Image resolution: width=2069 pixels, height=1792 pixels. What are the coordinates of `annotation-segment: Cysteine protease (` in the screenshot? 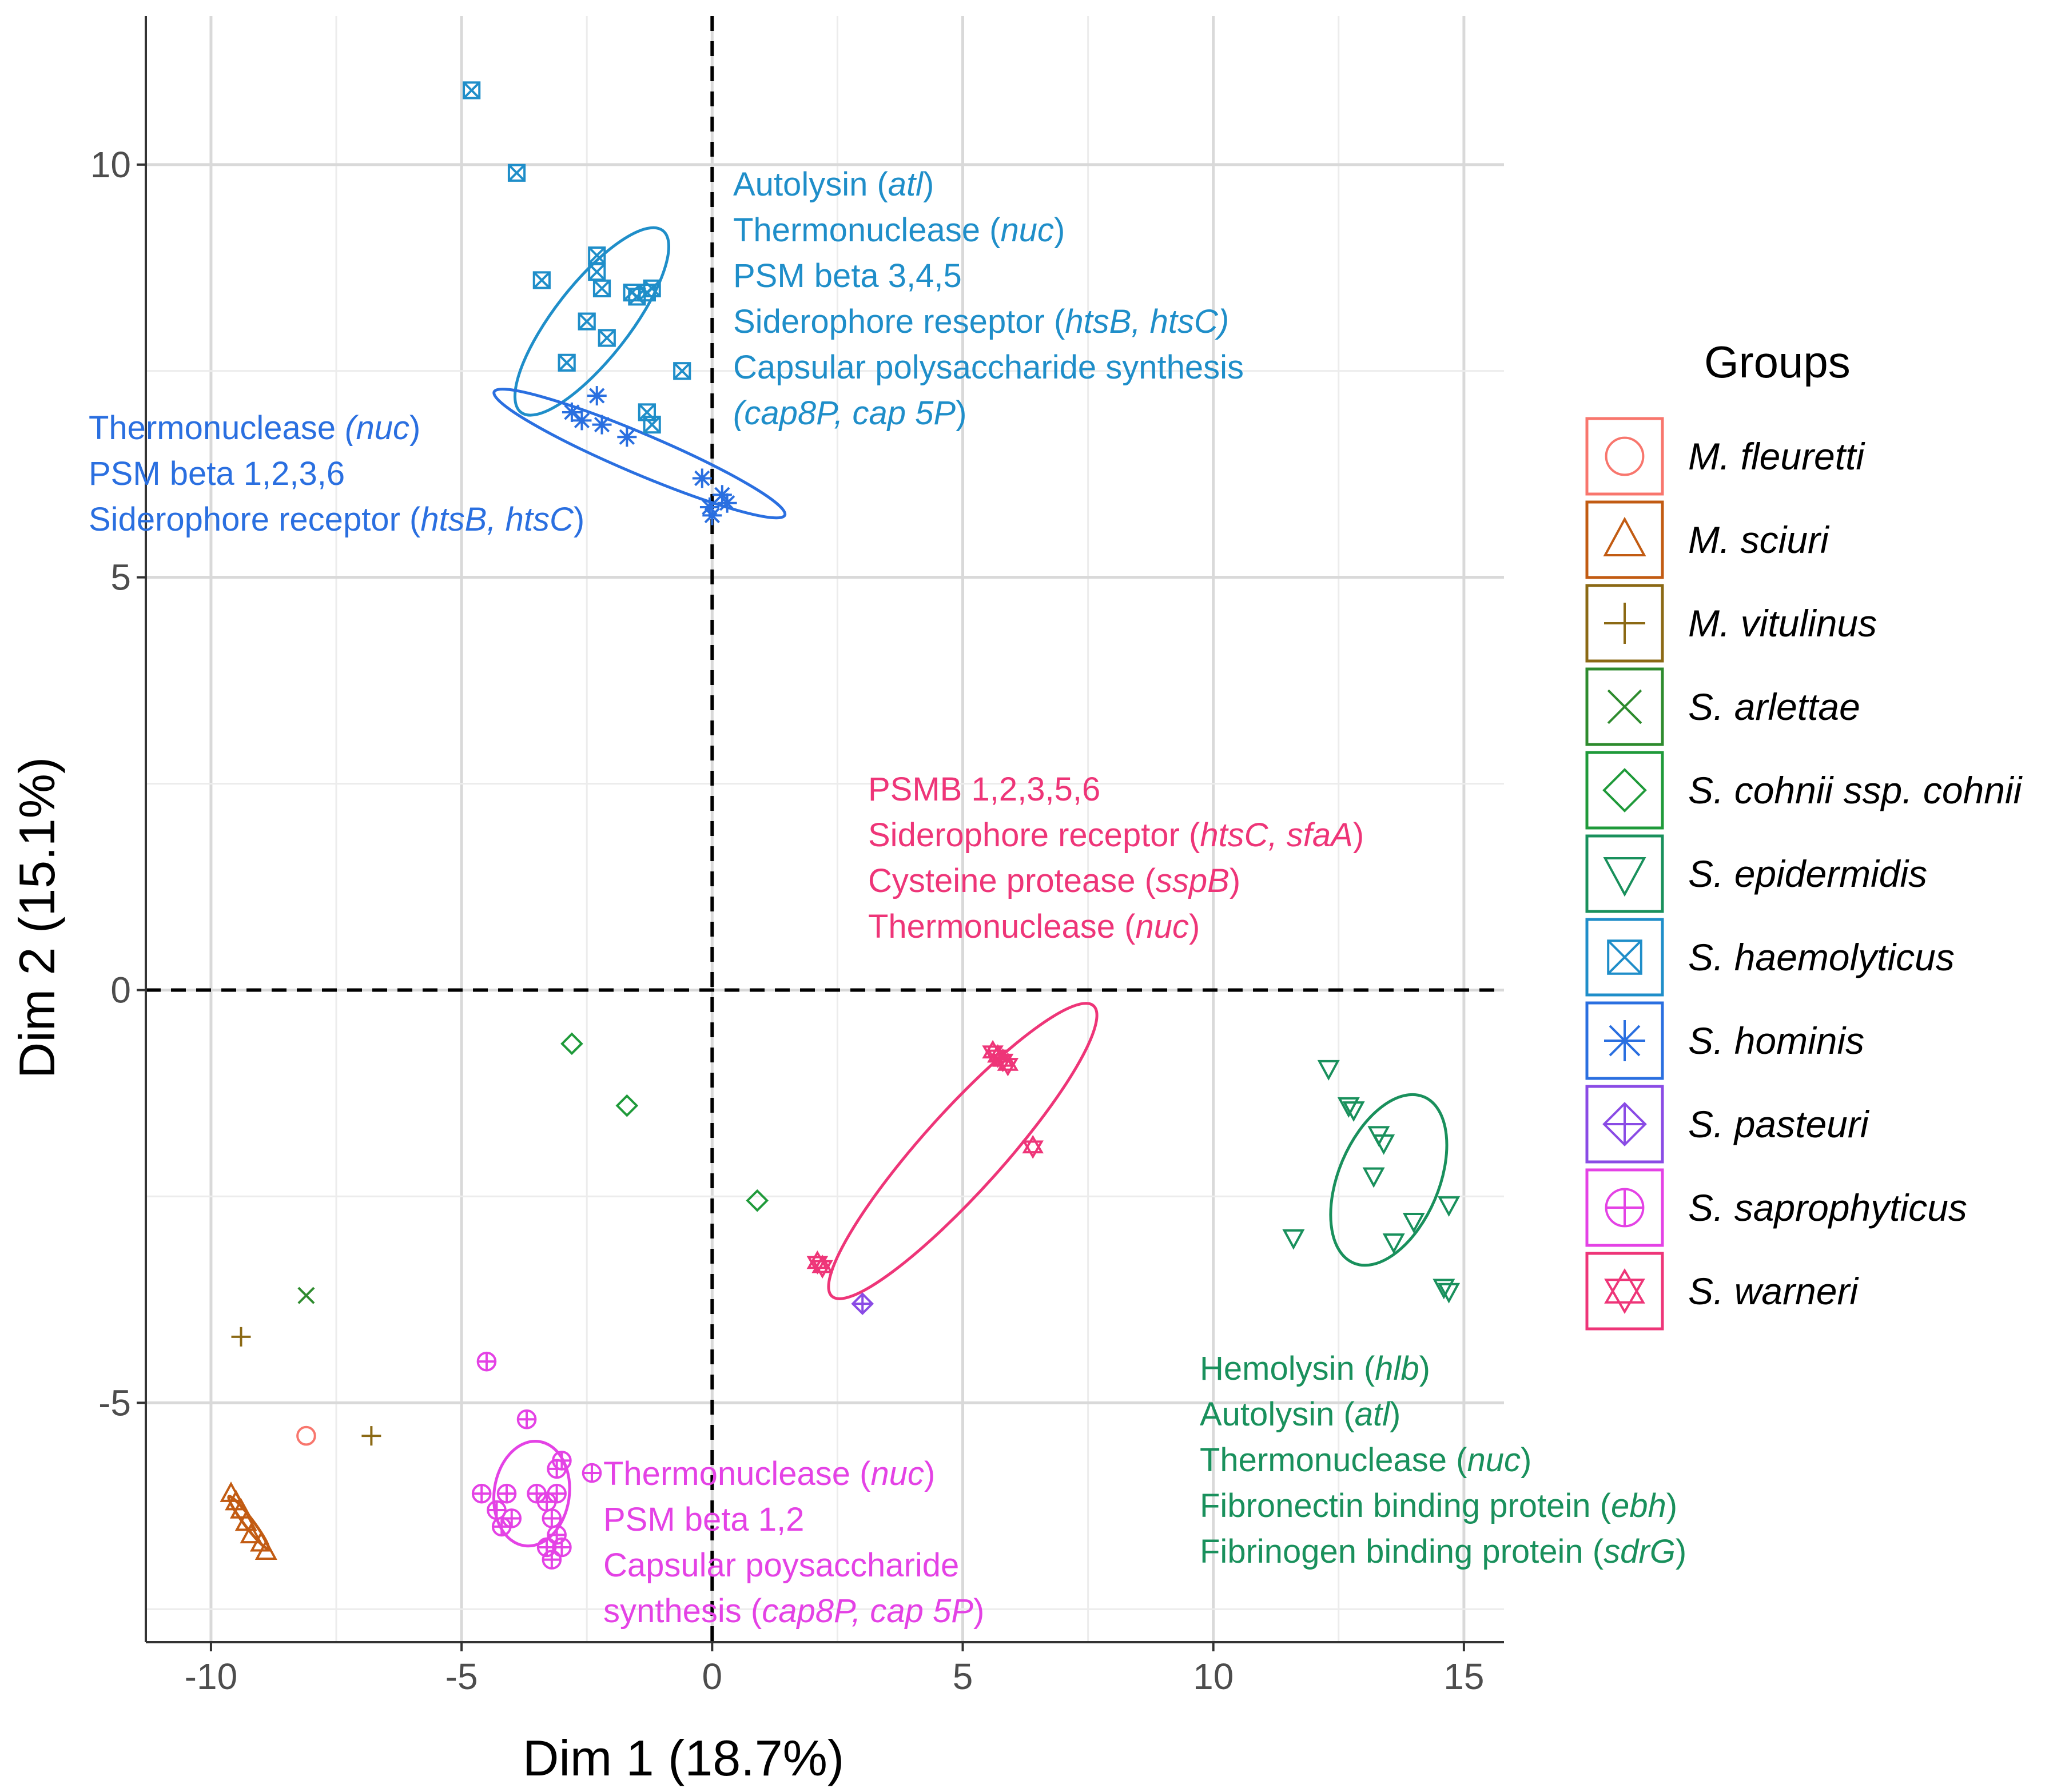 It's located at (1012, 880).